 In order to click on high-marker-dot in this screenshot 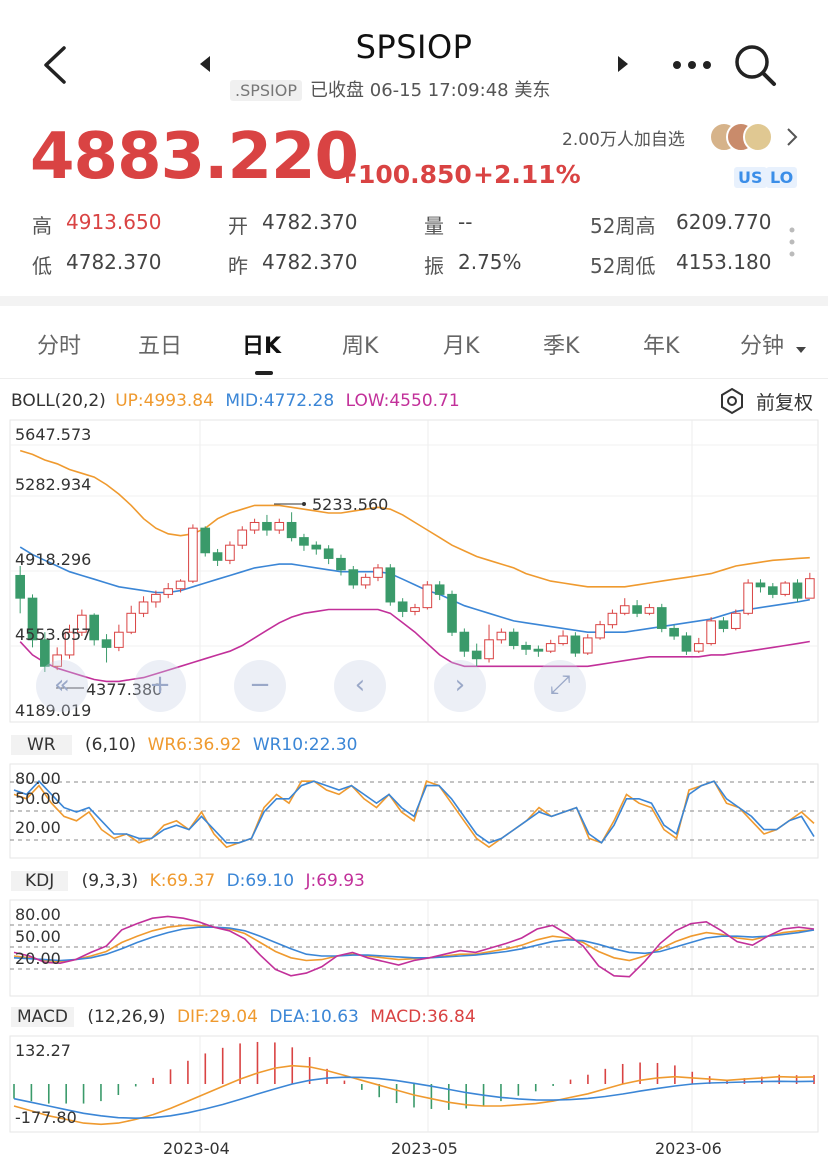, I will do `click(304, 504)`.